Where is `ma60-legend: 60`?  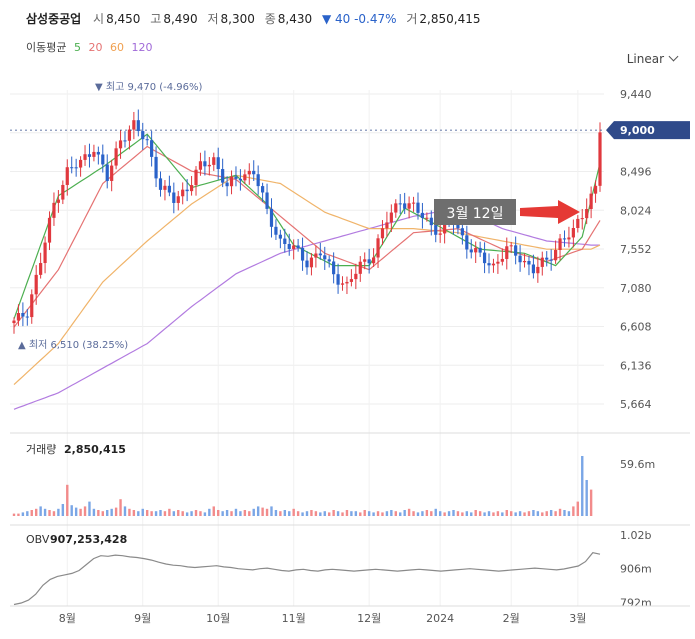 ma60-legend: 60 is located at coordinates (116, 47).